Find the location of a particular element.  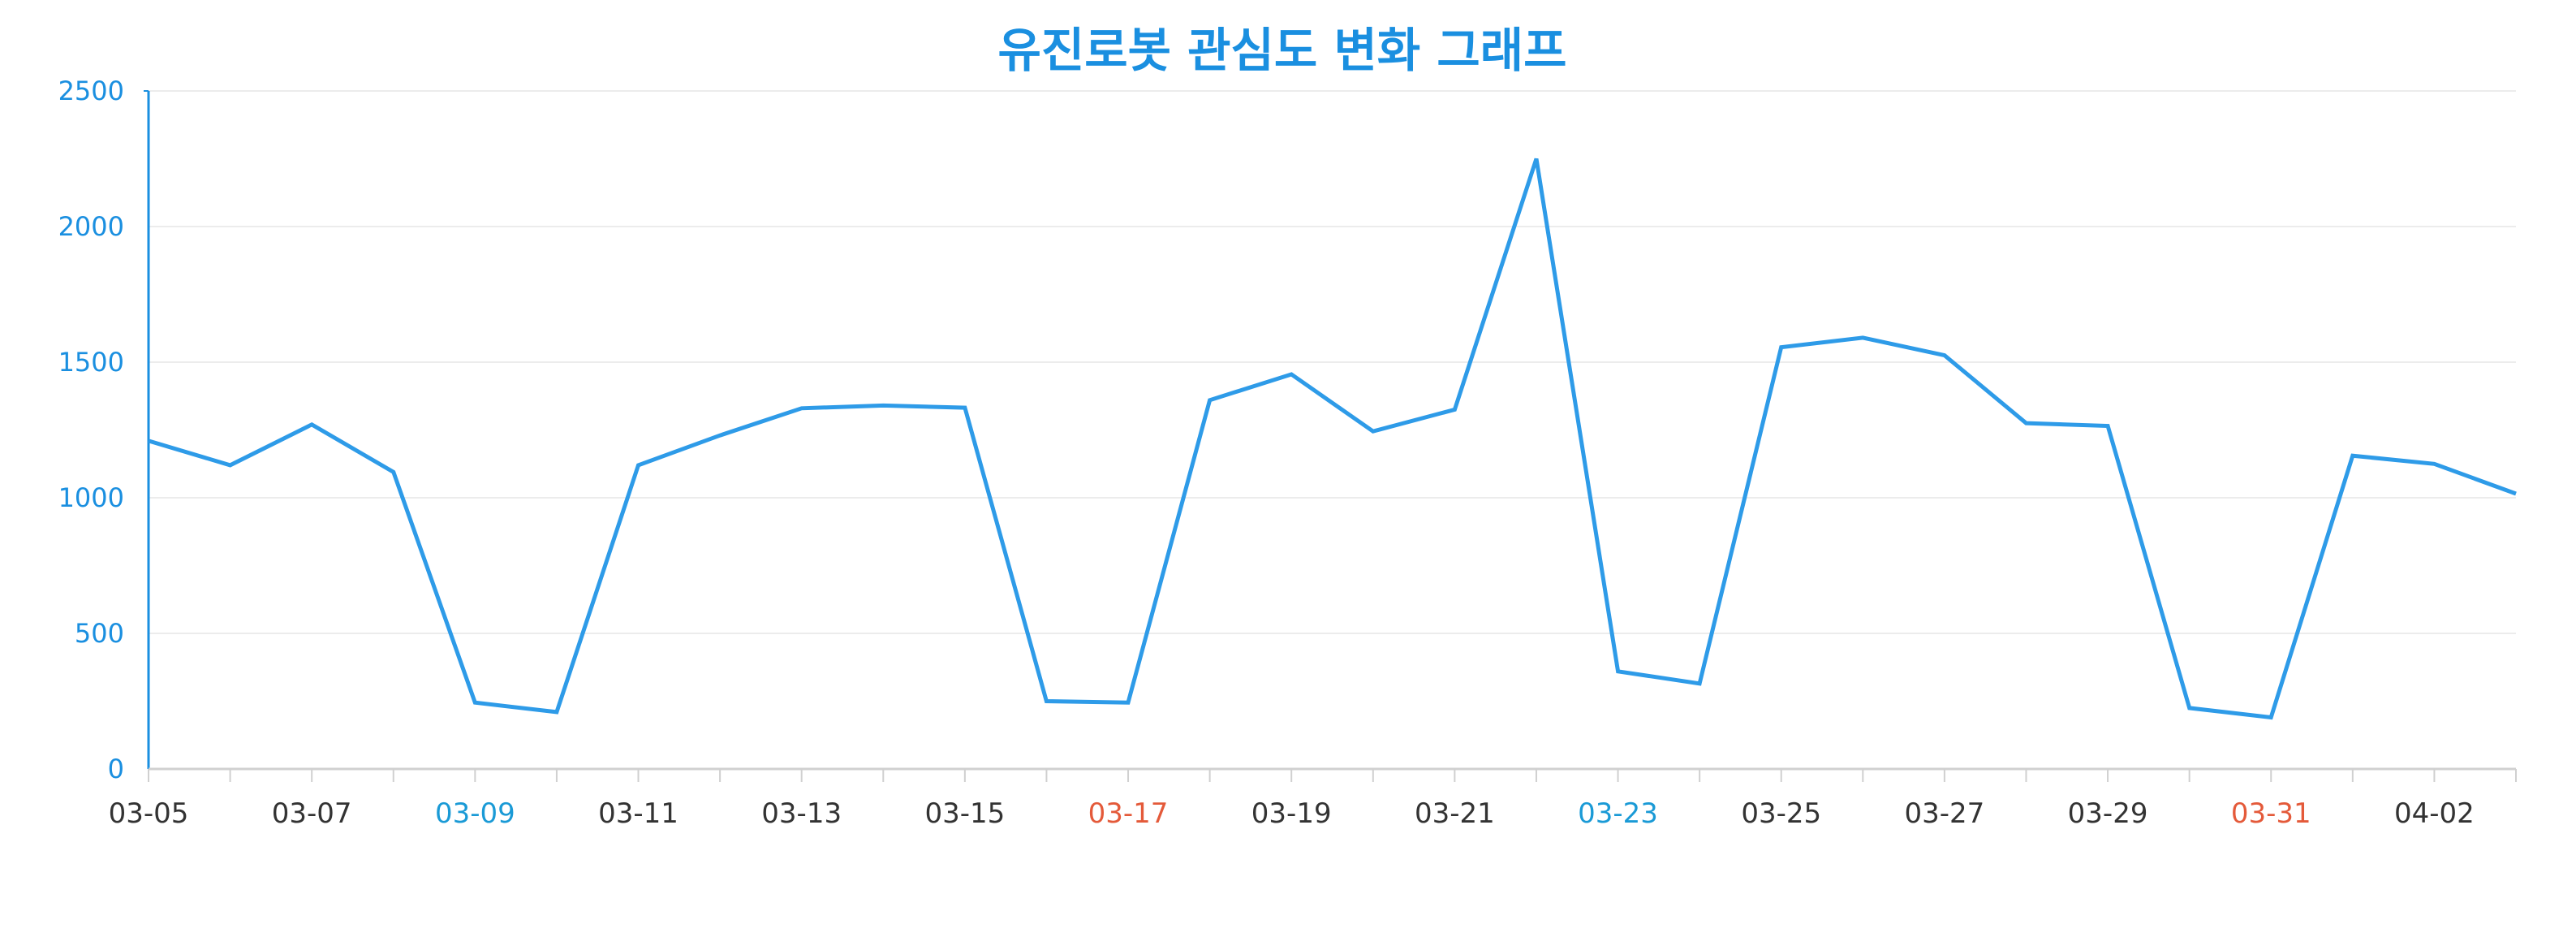

y-tick-label-2000: 2000 is located at coordinates (91, 226).